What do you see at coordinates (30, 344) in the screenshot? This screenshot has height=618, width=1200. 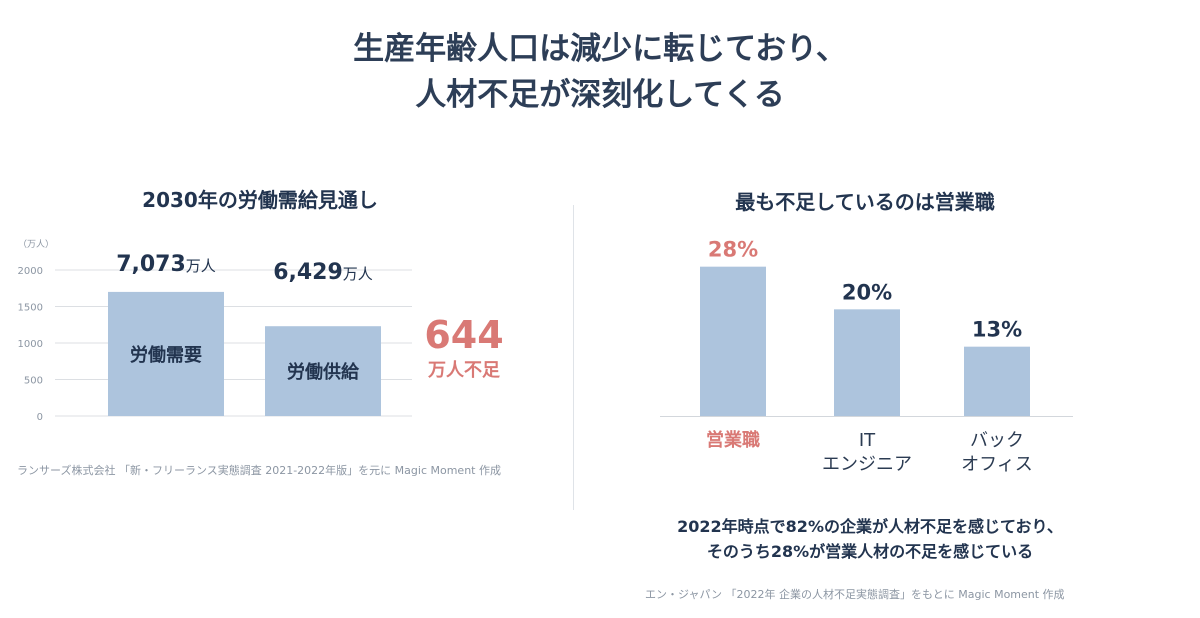 I see `y-tick-label: 1000` at bounding box center [30, 344].